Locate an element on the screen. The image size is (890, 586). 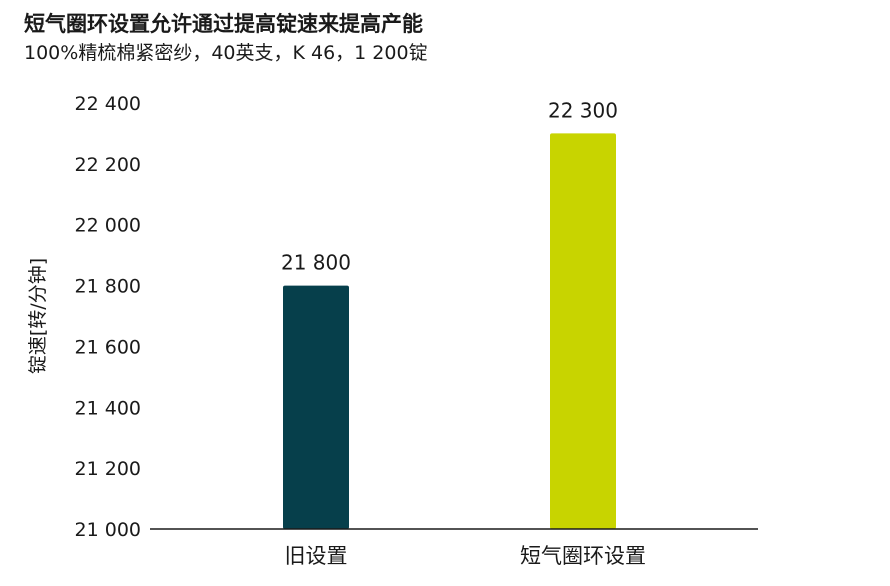
y-tick-label: 21 200 is located at coordinates (108, 469).